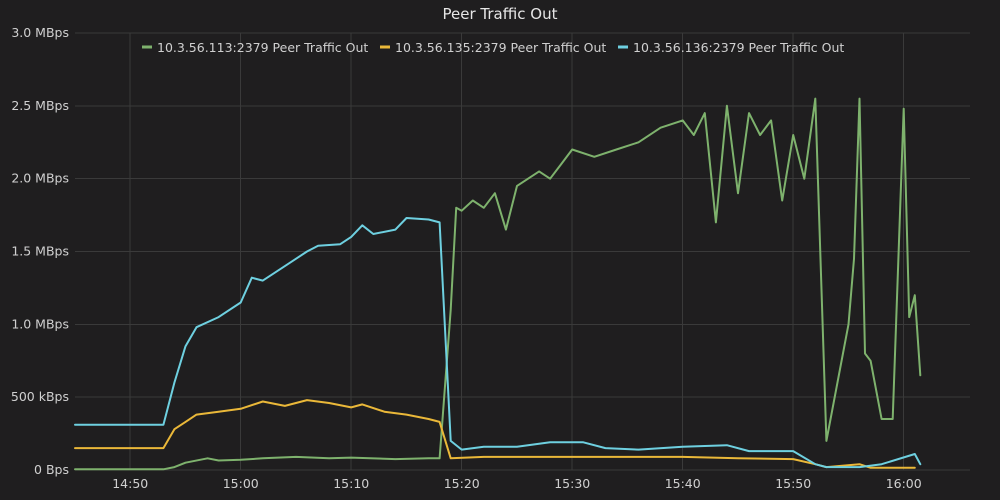 The width and height of the screenshot is (1000, 500). What do you see at coordinates (793, 483) in the screenshot?
I see `x-tick-label: 15:50` at bounding box center [793, 483].